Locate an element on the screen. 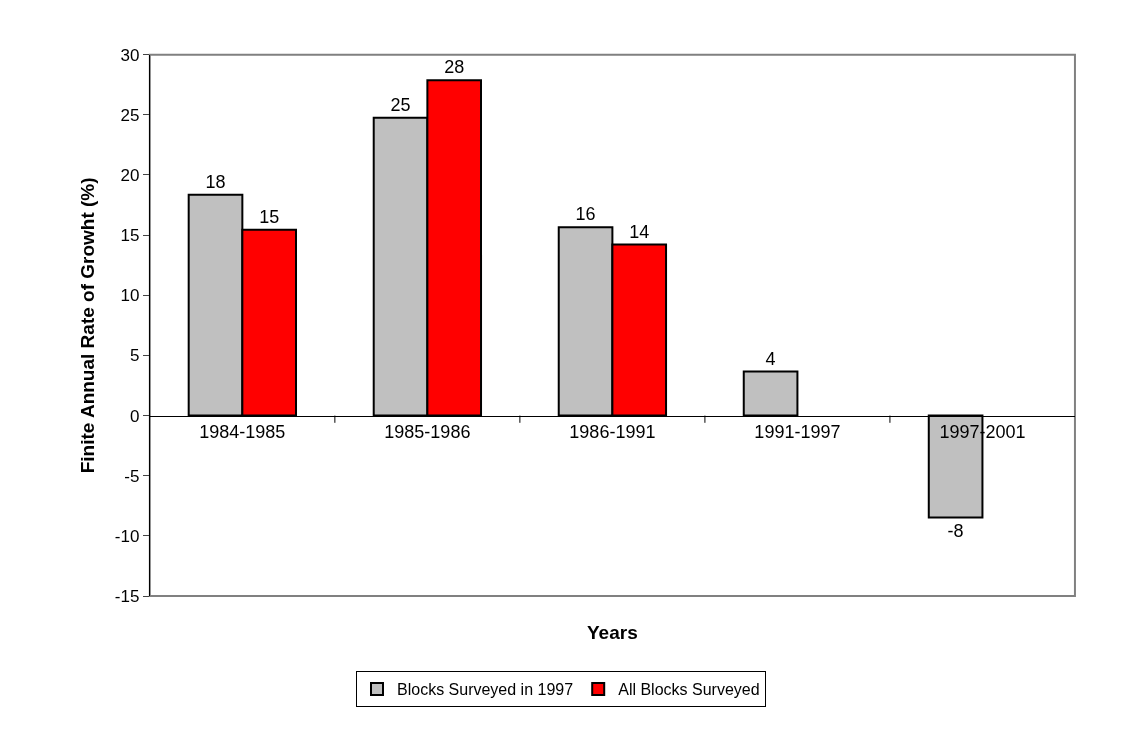 Image resolution: width=1122 pixels, height=734 pixels. data-label: 16 is located at coordinates (585, 214).